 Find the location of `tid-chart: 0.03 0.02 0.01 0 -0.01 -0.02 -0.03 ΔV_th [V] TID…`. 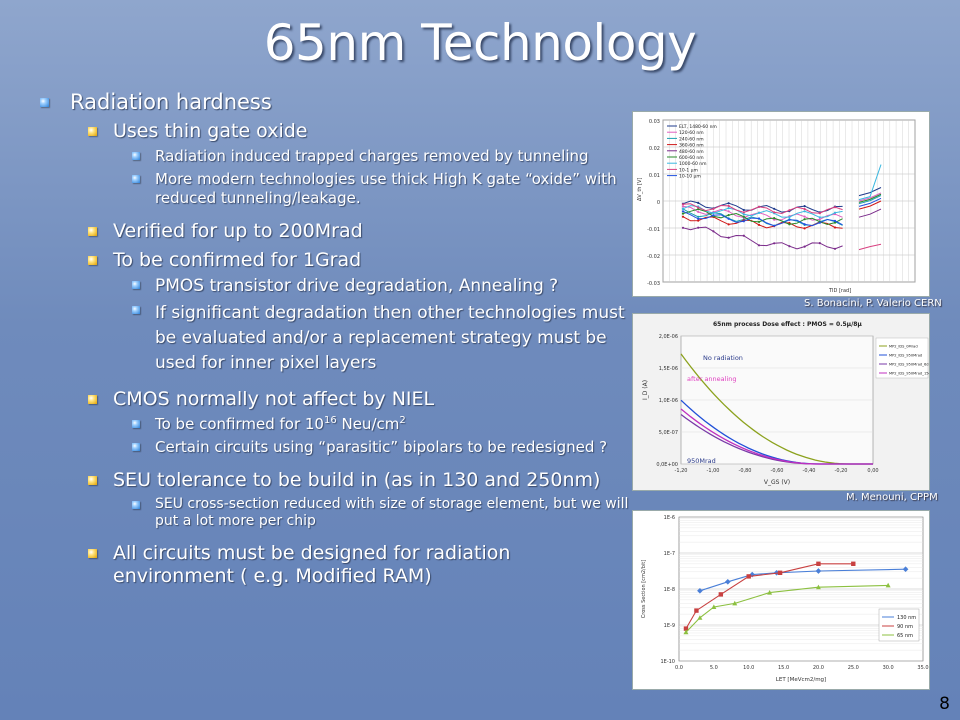

tid-chart: 0.03 0.02 0.01 0 -0.01 -0.02 -0.03 ΔV_th [V] TID… is located at coordinates (776, 206).